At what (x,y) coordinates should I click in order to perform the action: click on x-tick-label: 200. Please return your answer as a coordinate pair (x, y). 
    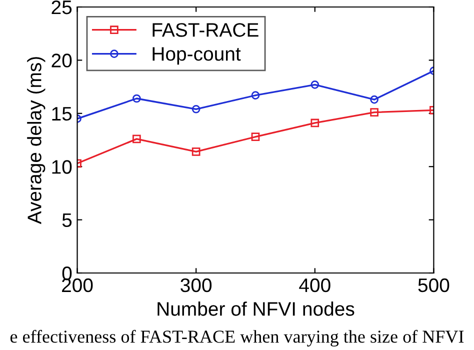
    Looking at the image, I should click on (77, 285).